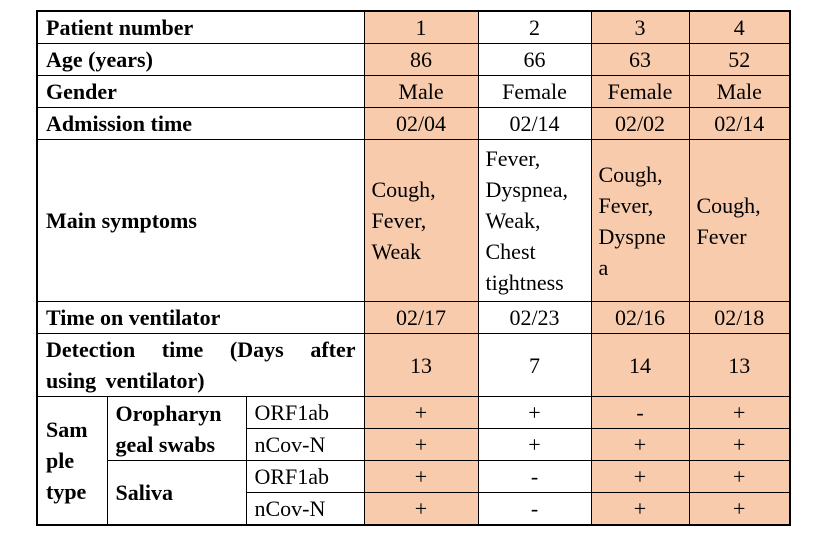 This screenshot has height=539, width=834. I want to click on patient-4-oro-ncov-cell: +, so click(739, 444).